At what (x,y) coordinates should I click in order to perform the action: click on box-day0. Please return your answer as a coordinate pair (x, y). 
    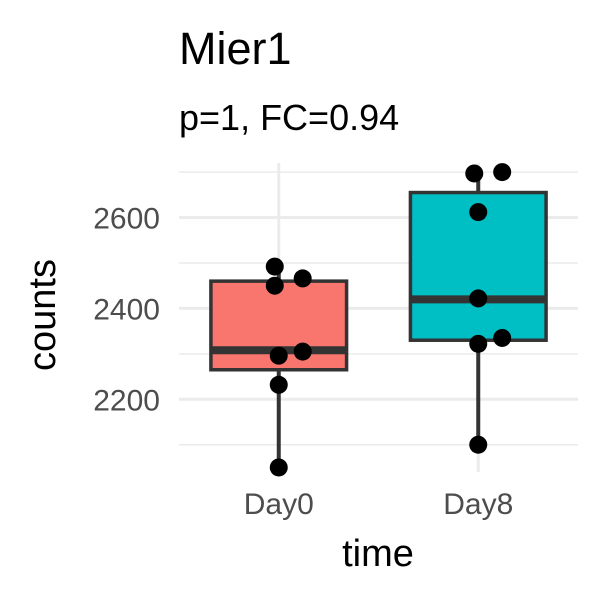
    Looking at the image, I should click on (279, 367).